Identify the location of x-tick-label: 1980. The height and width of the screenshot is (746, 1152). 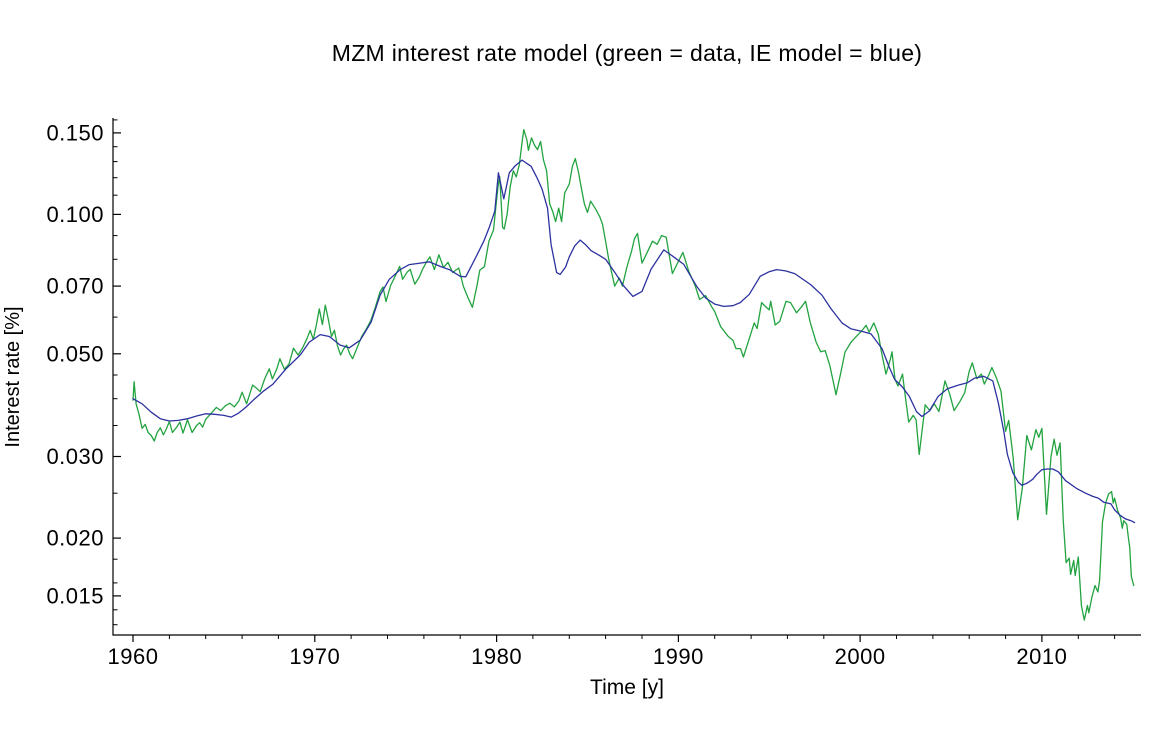
(496, 656).